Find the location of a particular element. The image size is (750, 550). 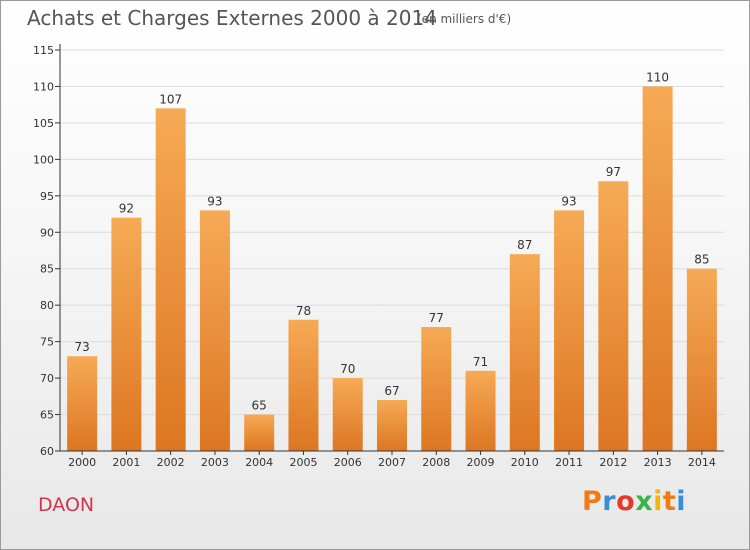

bar-2014 is located at coordinates (701, 359).